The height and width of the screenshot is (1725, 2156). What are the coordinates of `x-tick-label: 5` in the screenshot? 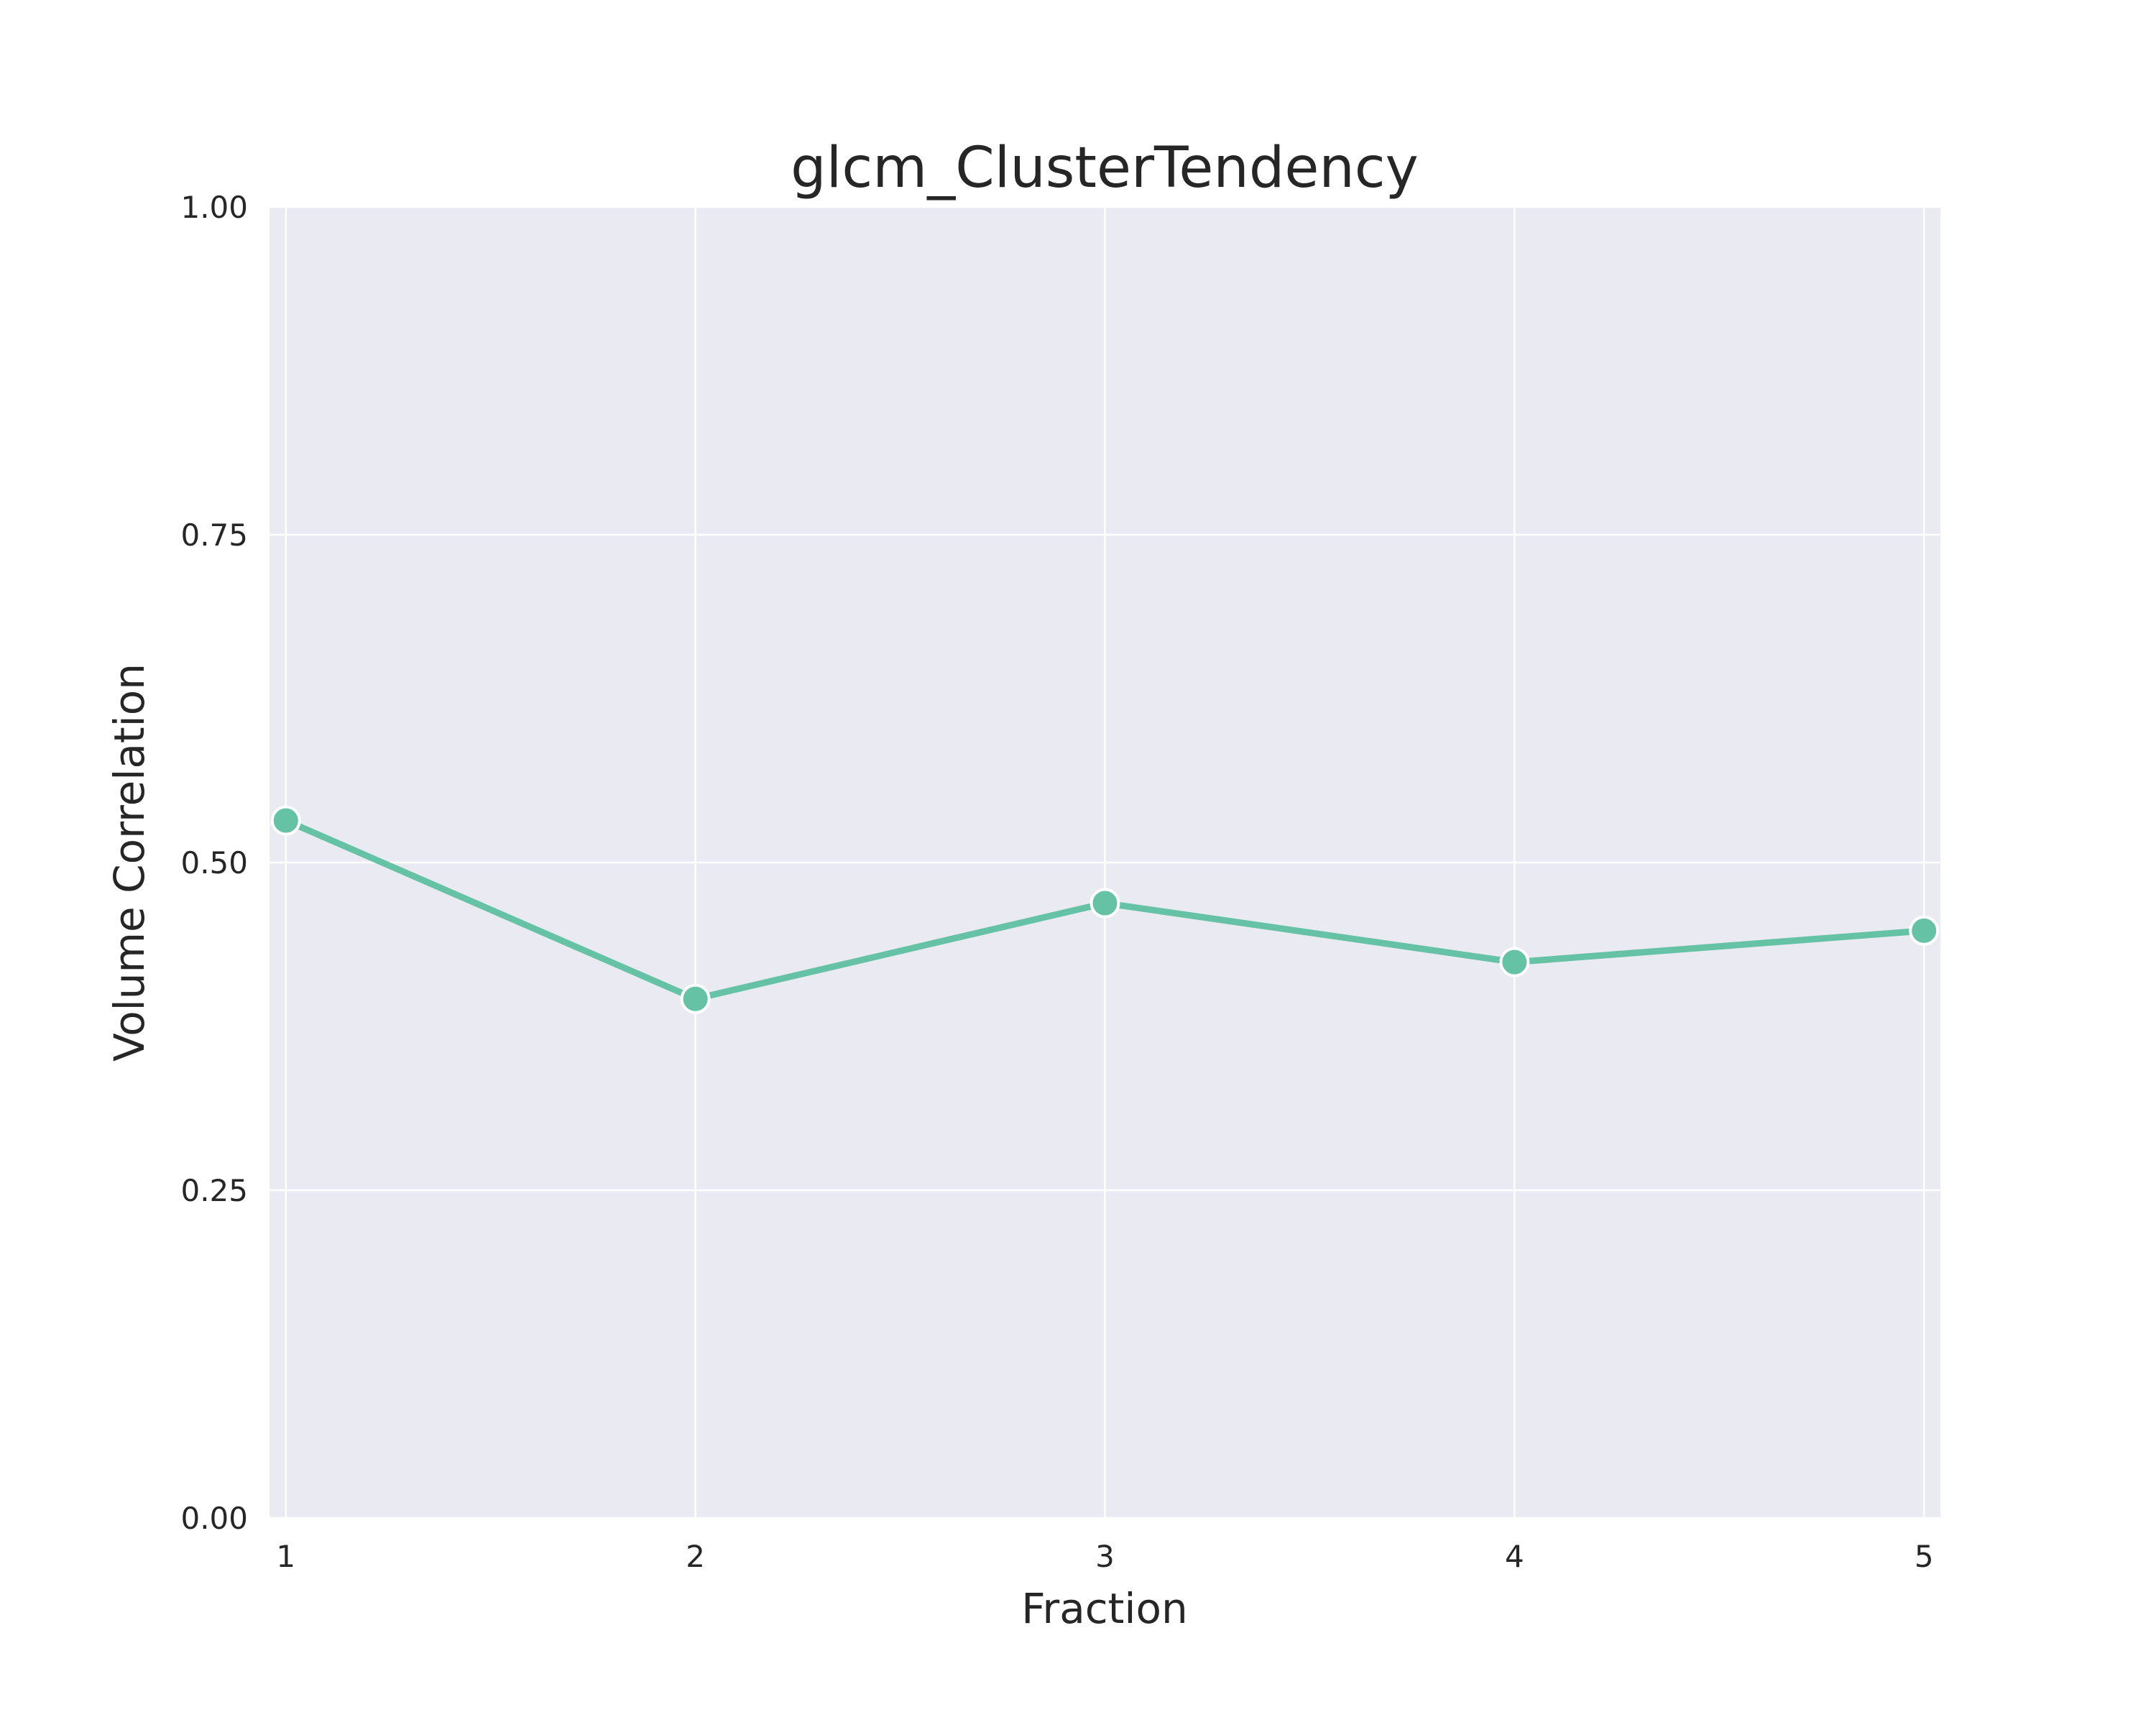 It's located at (1925, 1556).